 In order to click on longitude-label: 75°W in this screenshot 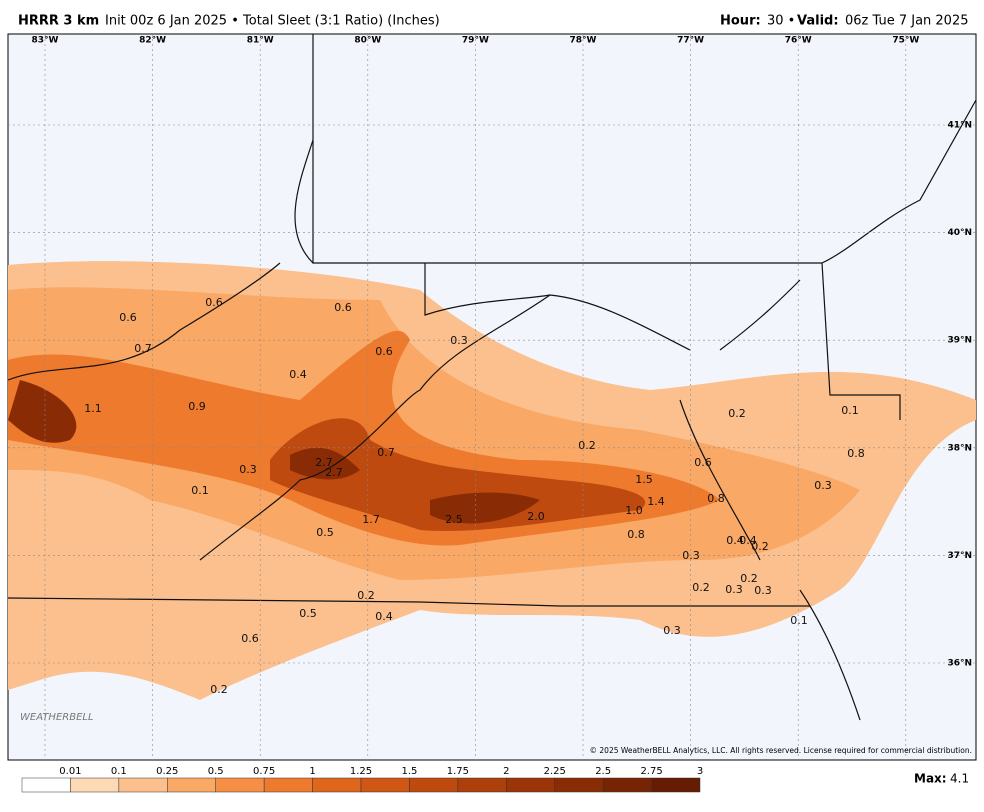, I will do `click(905, 41)`.